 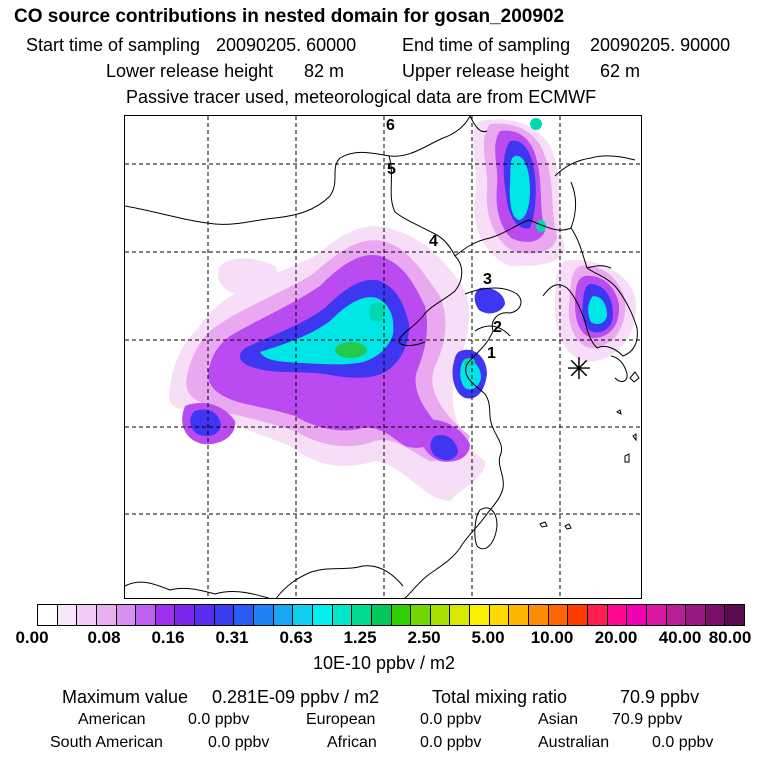 I want to click on max-value-label: Maximum value, so click(x=125, y=697).